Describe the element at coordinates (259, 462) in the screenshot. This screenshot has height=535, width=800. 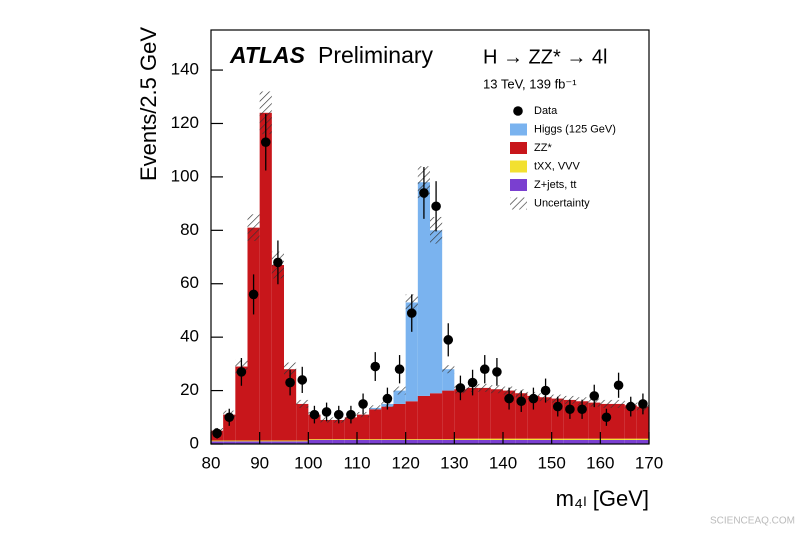
I see `x-tick-label: 90` at that location.